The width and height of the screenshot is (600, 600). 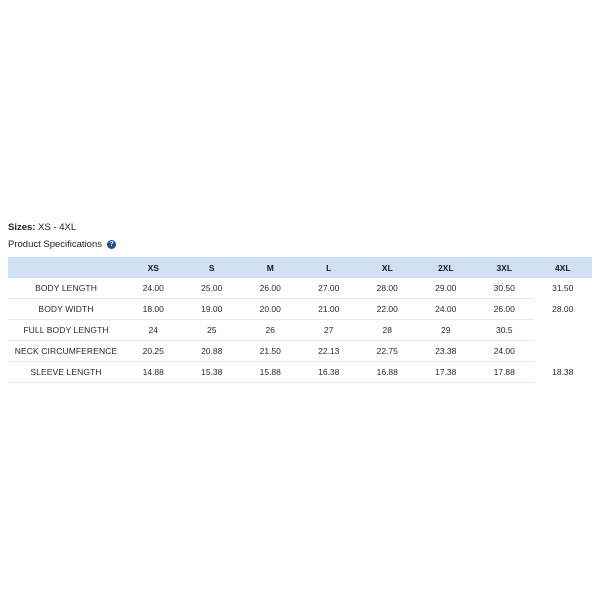 I want to click on table-cell: 25.00, so click(x=211, y=288).